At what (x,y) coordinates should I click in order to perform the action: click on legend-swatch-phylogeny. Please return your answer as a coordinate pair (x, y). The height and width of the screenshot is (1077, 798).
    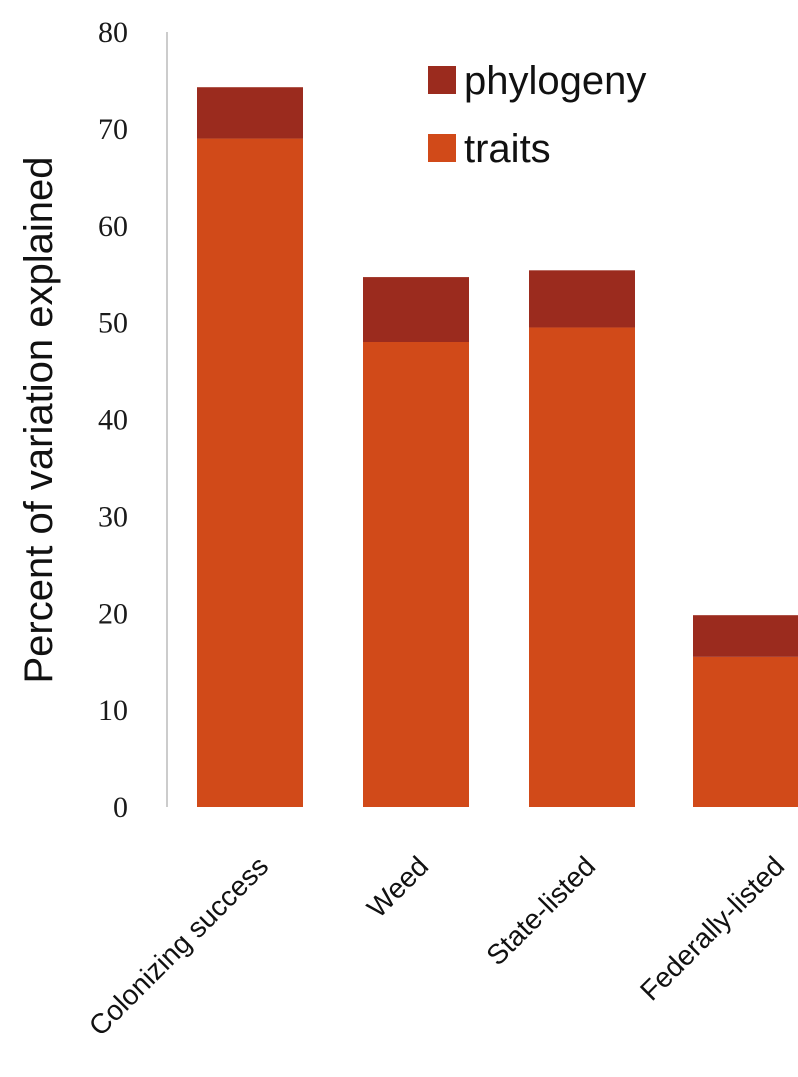
    Looking at the image, I should click on (442, 80).